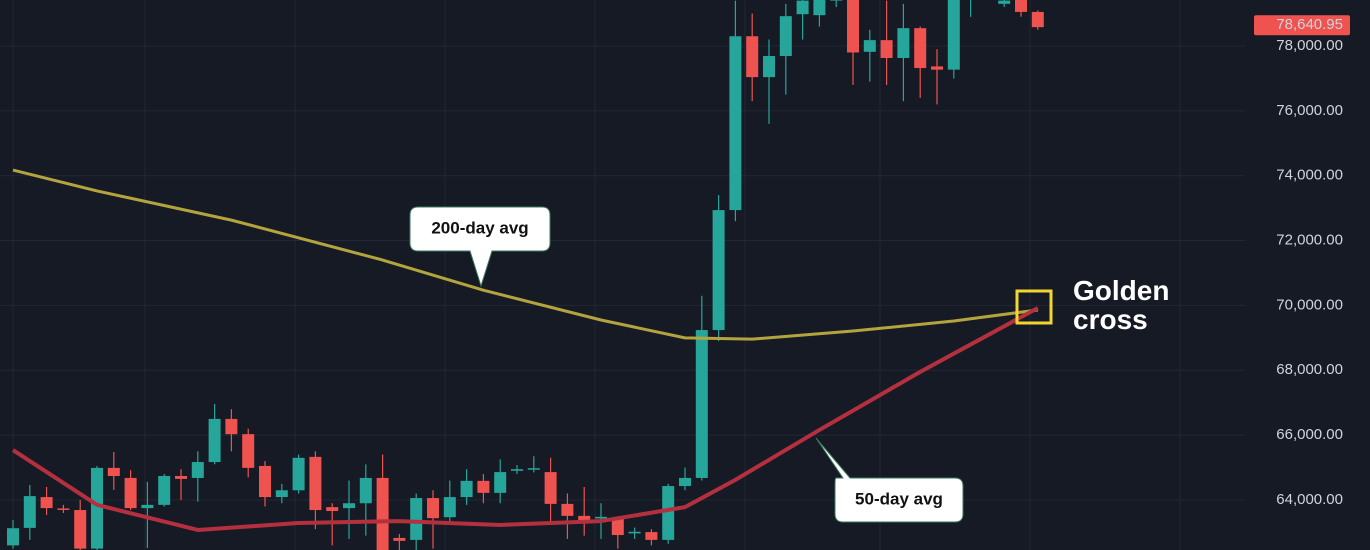  Describe the element at coordinates (1309, 434) in the screenshot. I see `y-tick-label: 66,000.00` at that location.